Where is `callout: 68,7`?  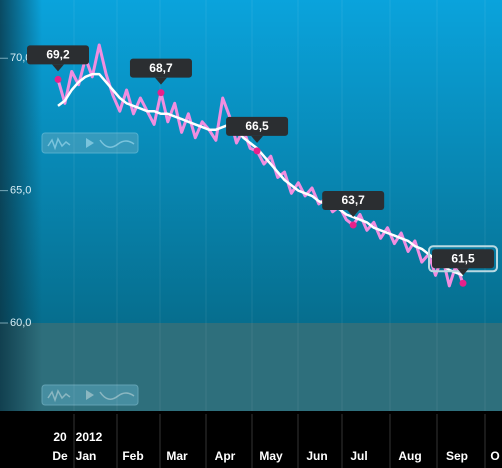
callout: 68,7 is located at coordinates (160, 71).